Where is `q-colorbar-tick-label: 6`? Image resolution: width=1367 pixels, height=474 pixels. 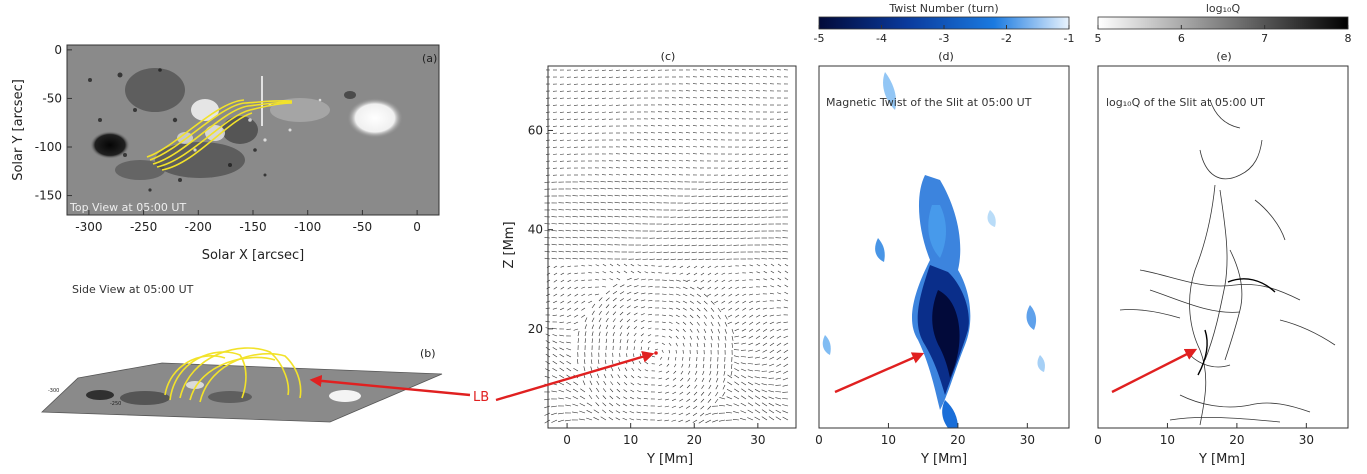
q-colorbar-tick-label: 6 is located at coordinates (1181, 38).